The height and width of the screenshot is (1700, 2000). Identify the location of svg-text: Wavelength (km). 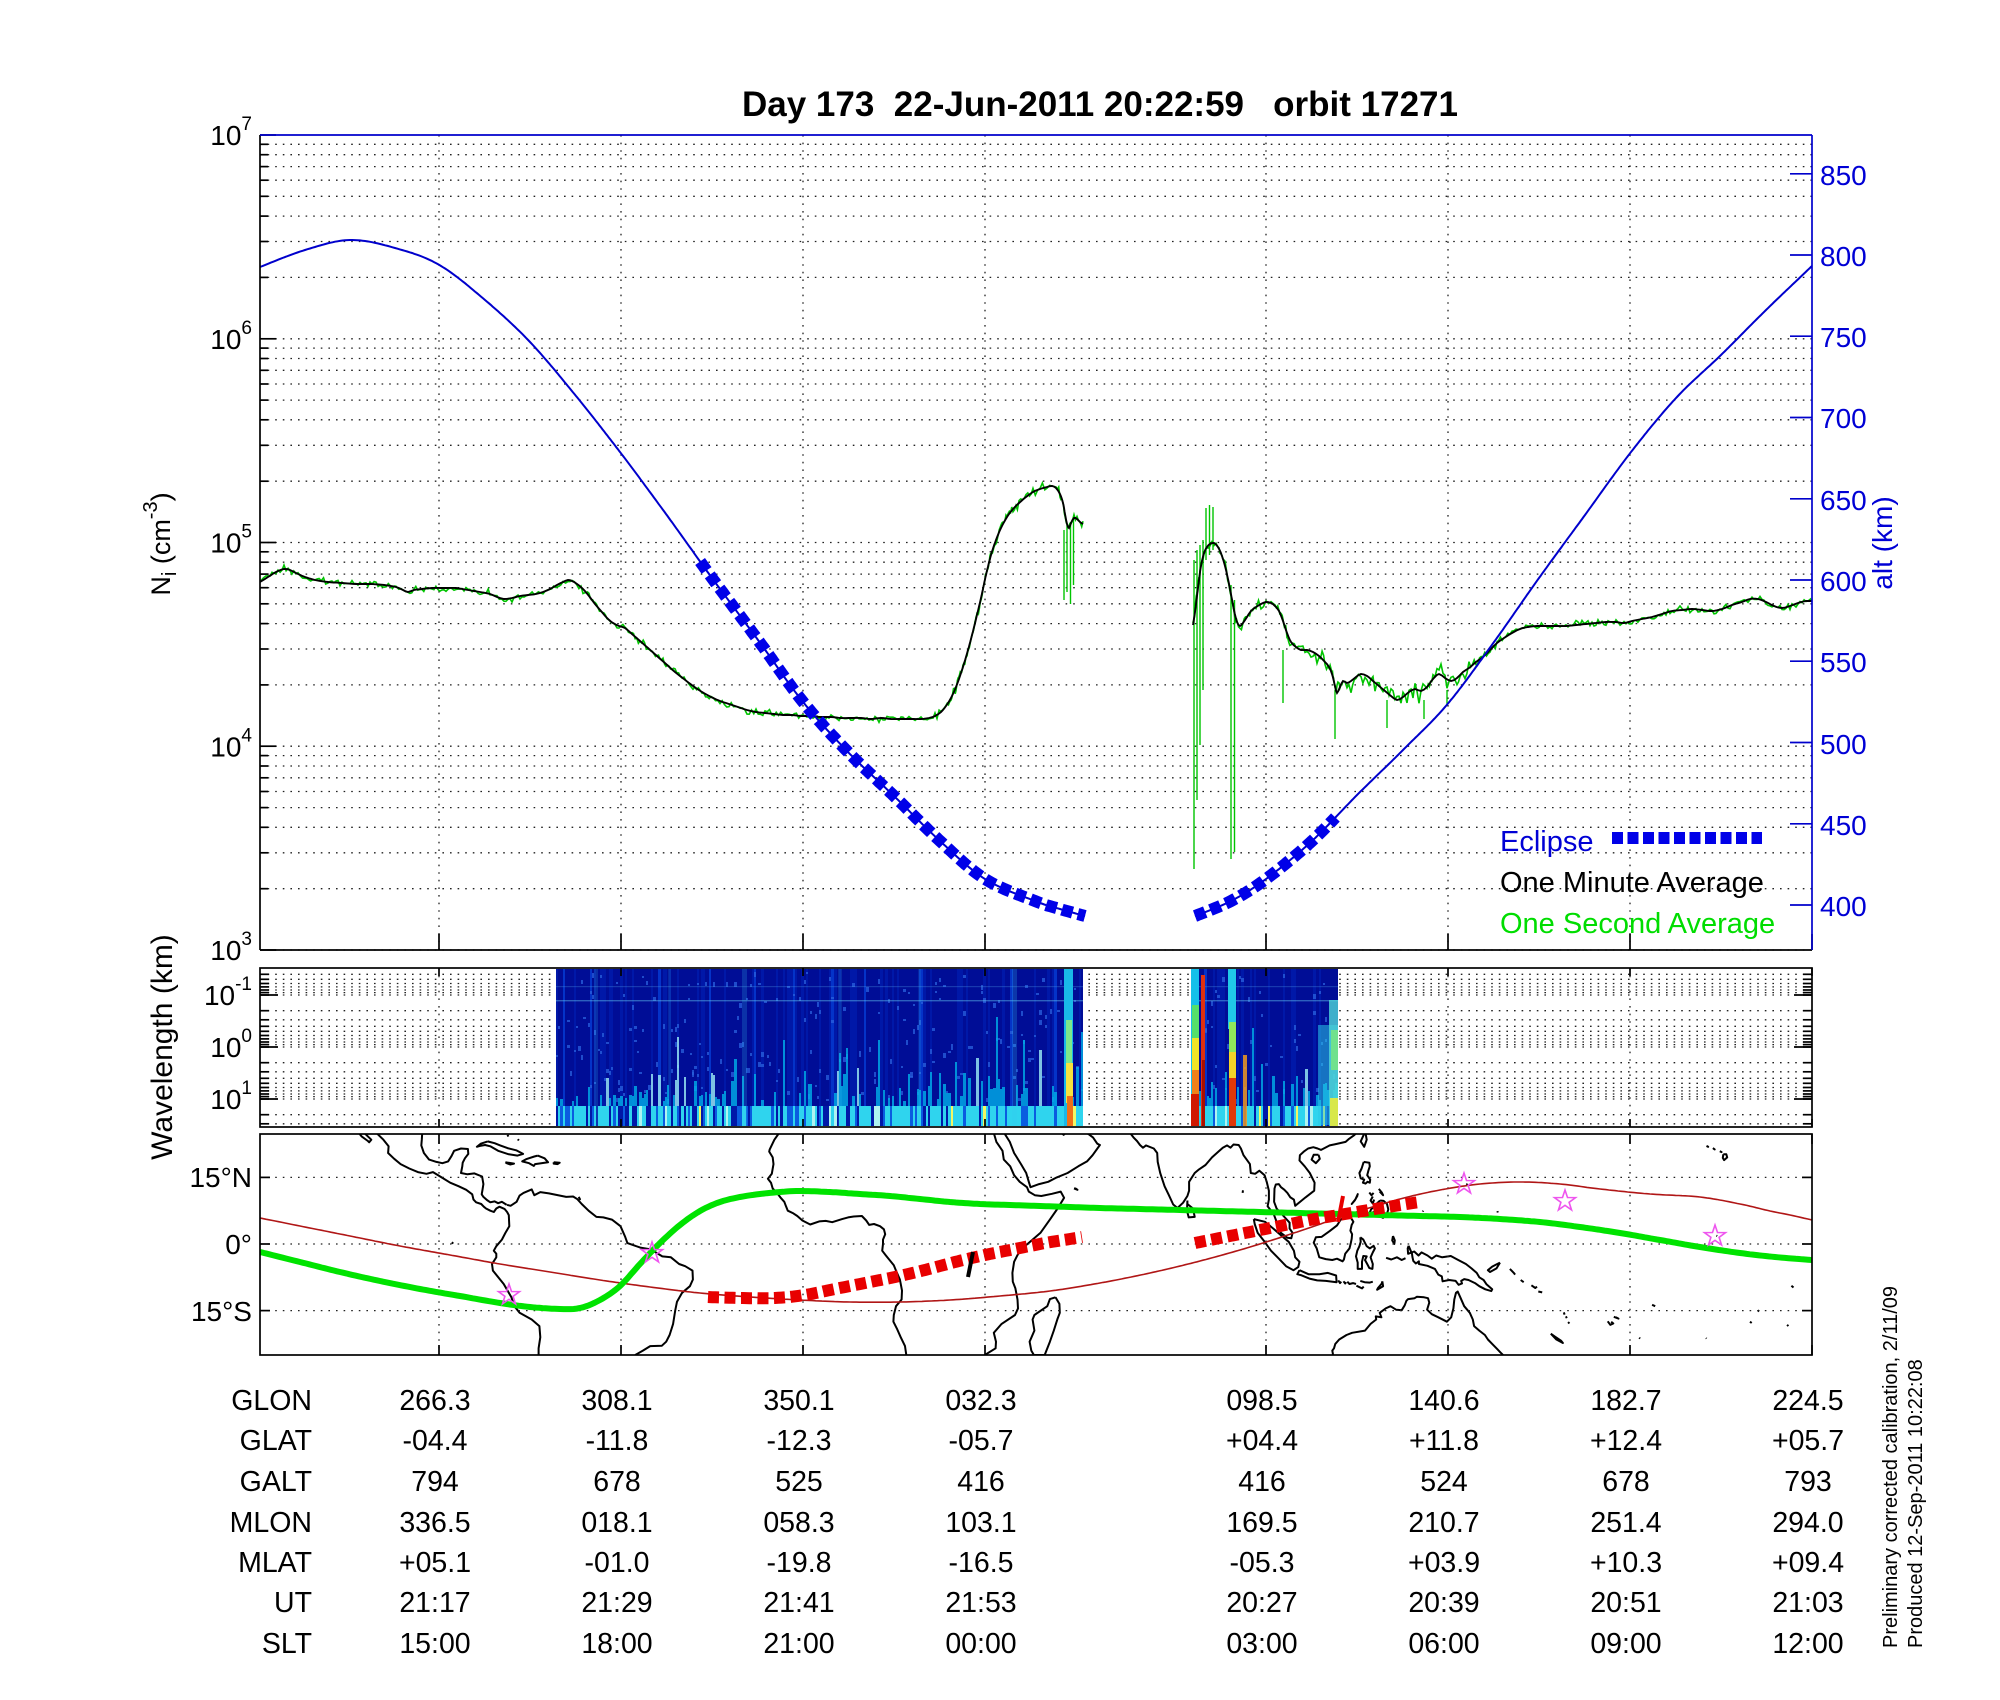
(162, 1047).